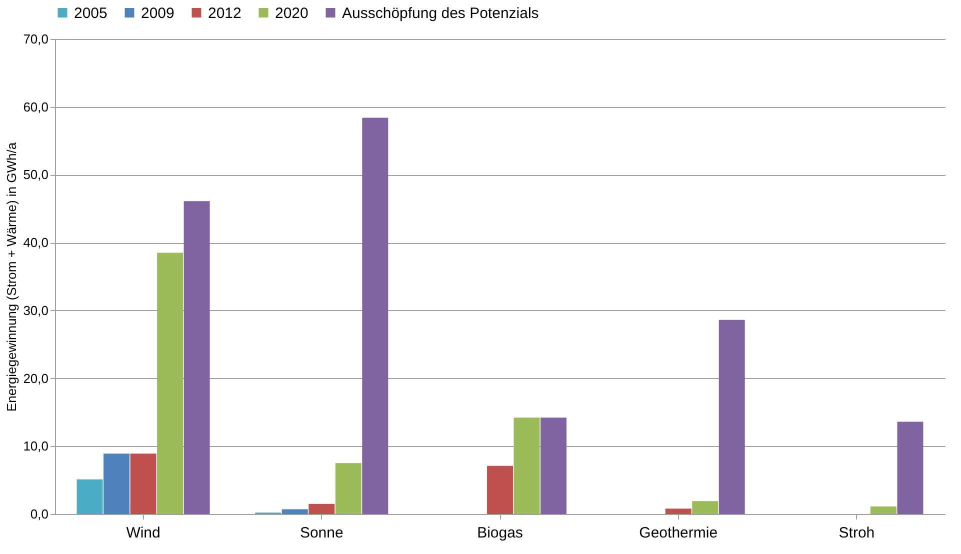 Image resolution: width=961 pixels, height=554 pixels. Describe the element at coordinates (322, 533) in the screenshot. I see `x-tick-label: Sonne` at that location.